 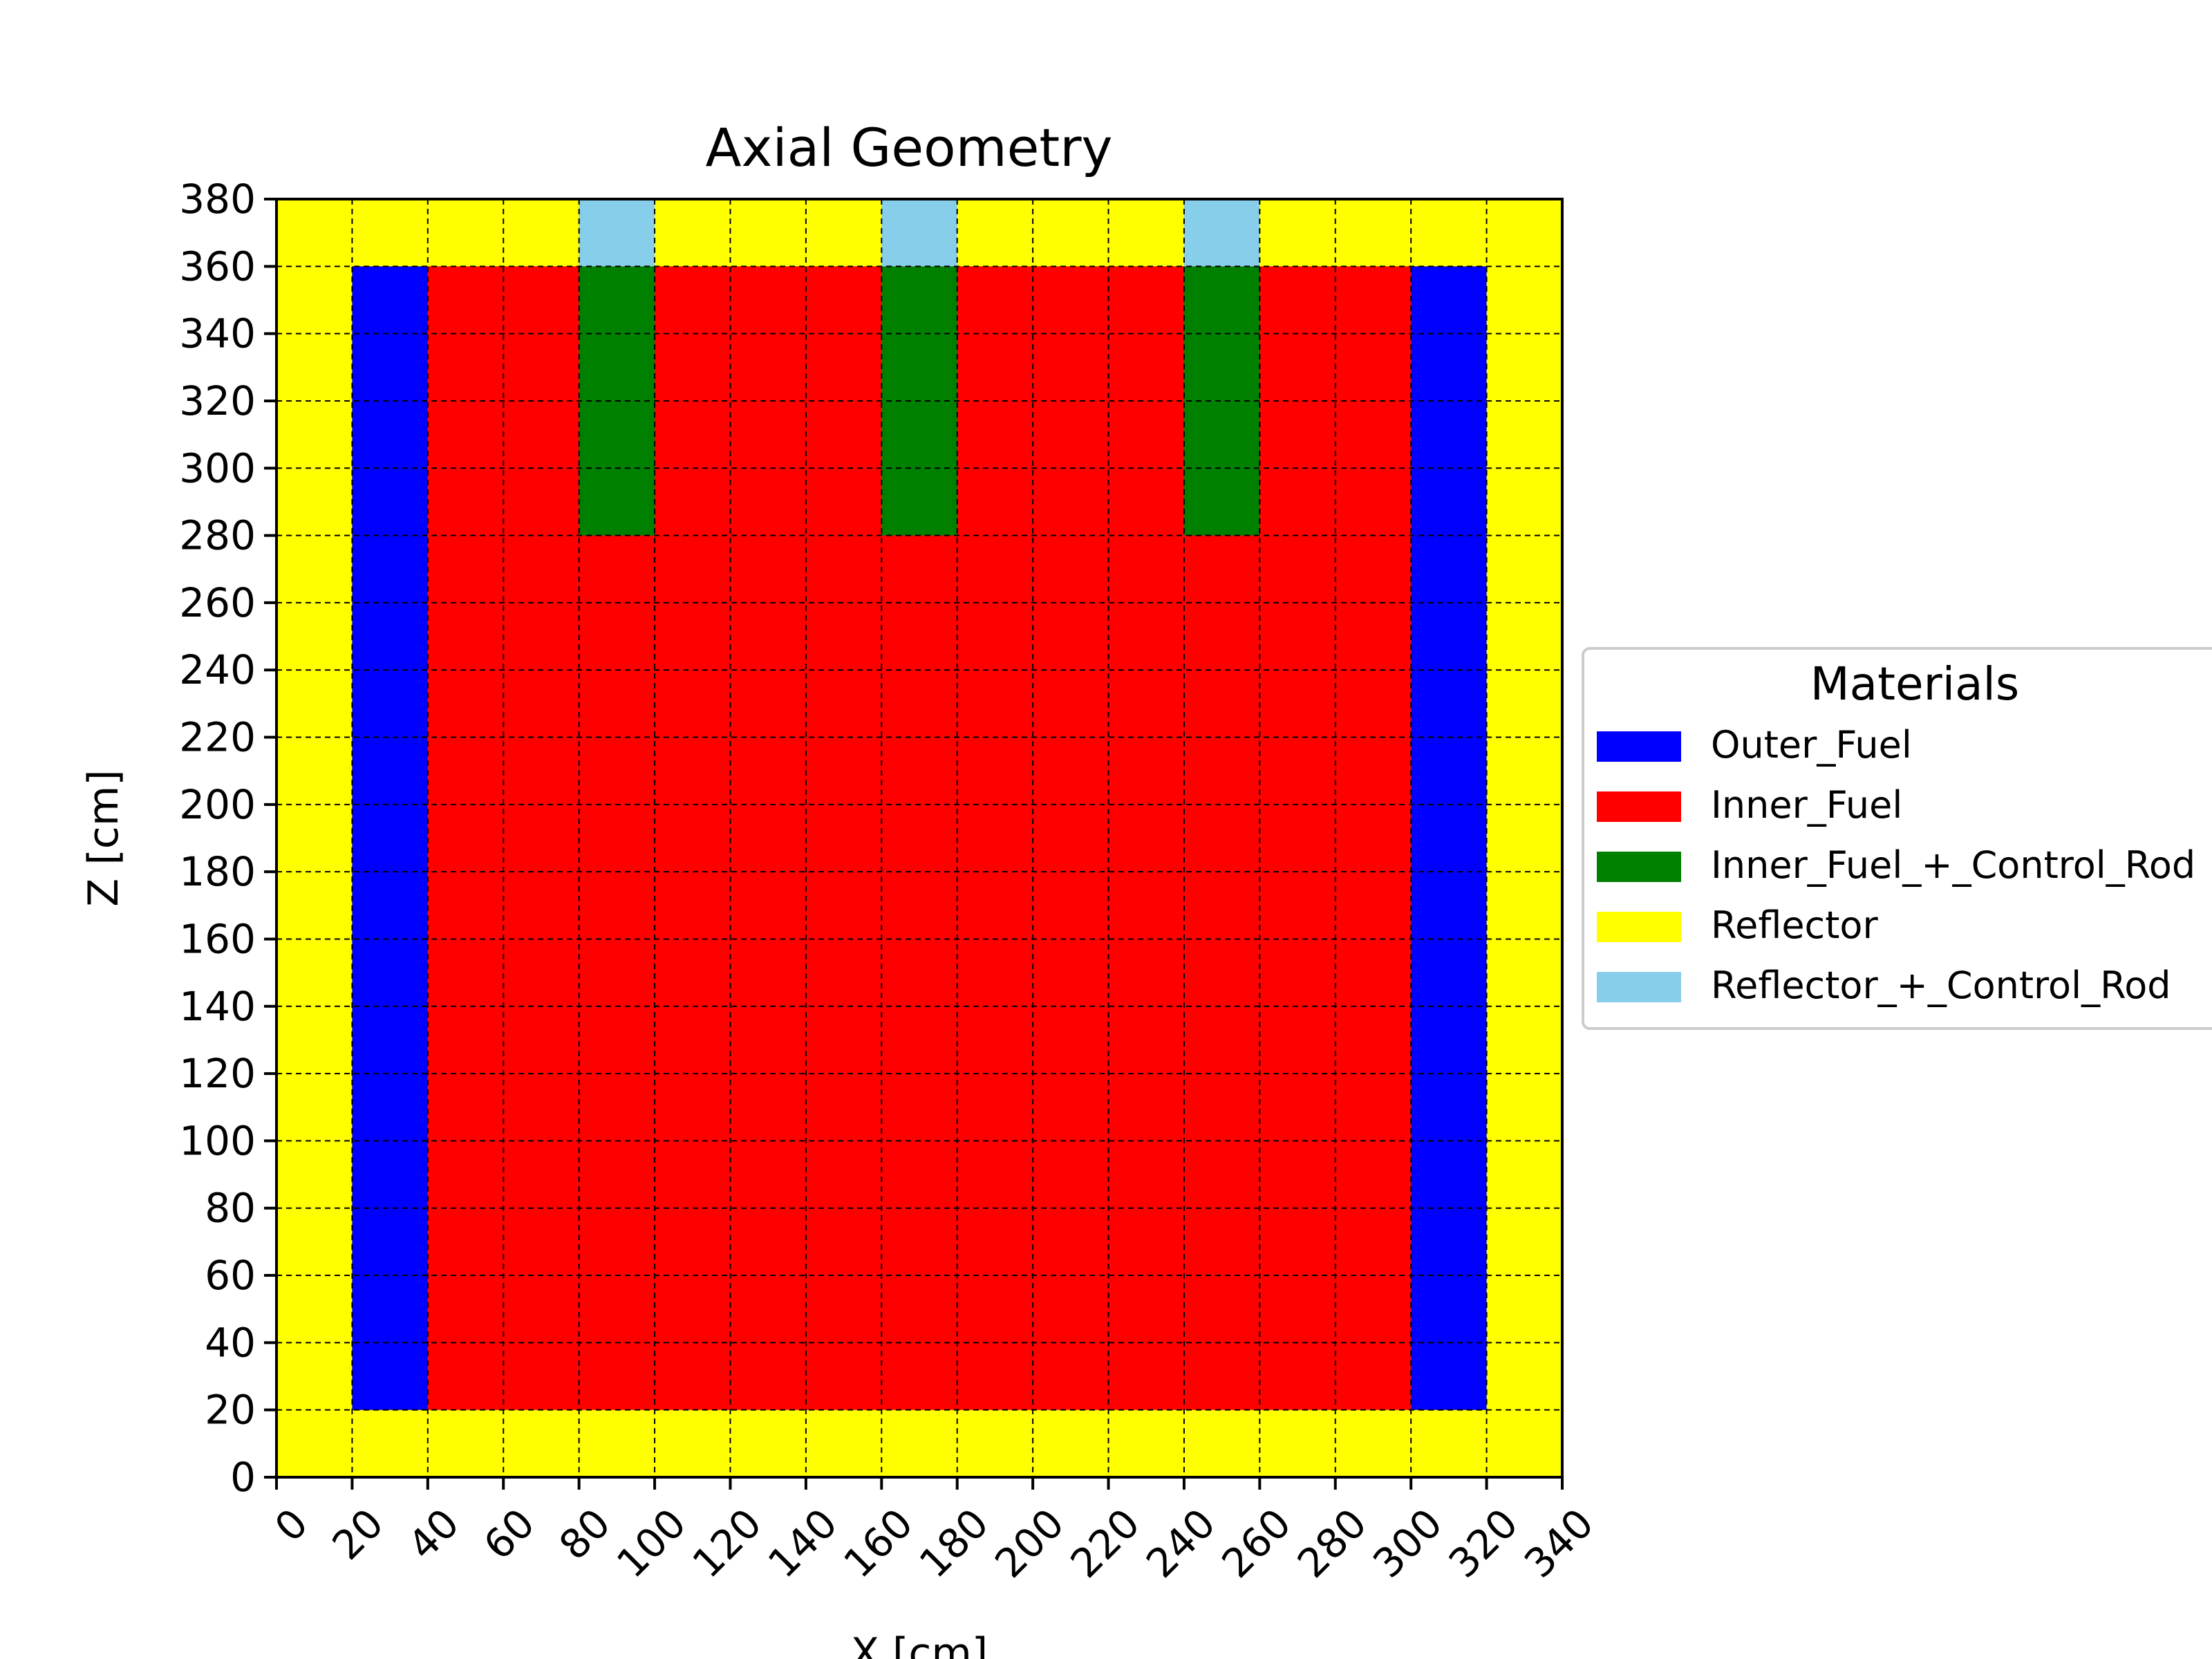 What do you see at coordinates (218, 1006) in the screenshot?
I see `y-tick-label-7: 140` at bounding box center [218, 1006].